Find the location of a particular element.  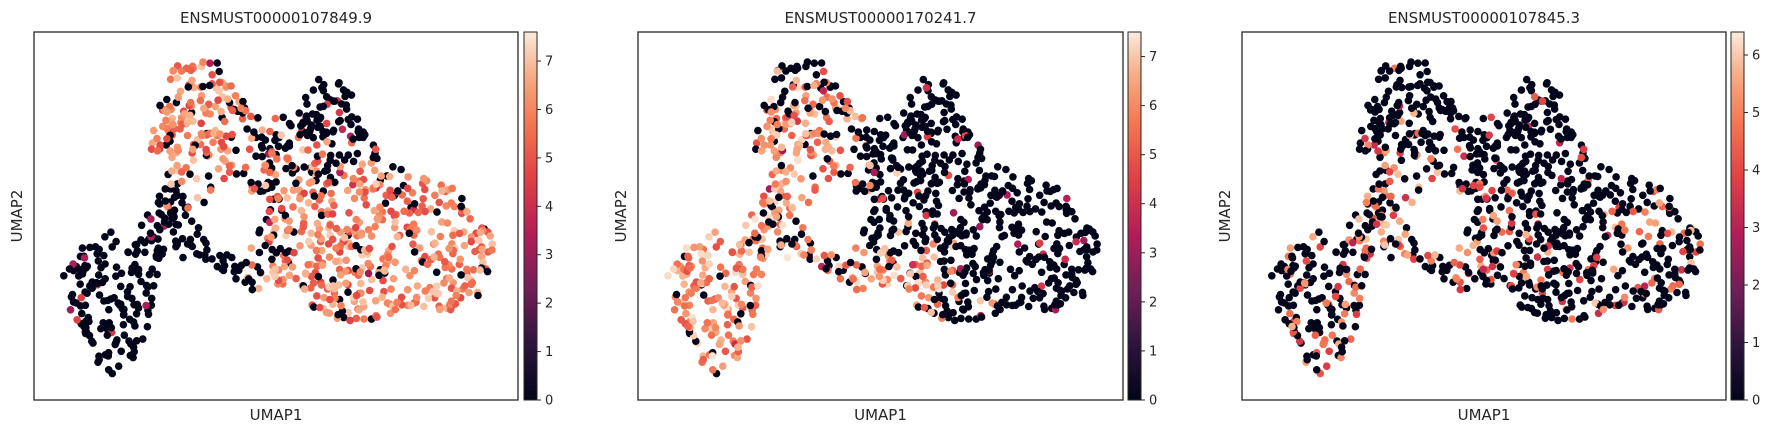

panel-title: ENSMUST00000107849.9 is located at coordinates (276, 18).